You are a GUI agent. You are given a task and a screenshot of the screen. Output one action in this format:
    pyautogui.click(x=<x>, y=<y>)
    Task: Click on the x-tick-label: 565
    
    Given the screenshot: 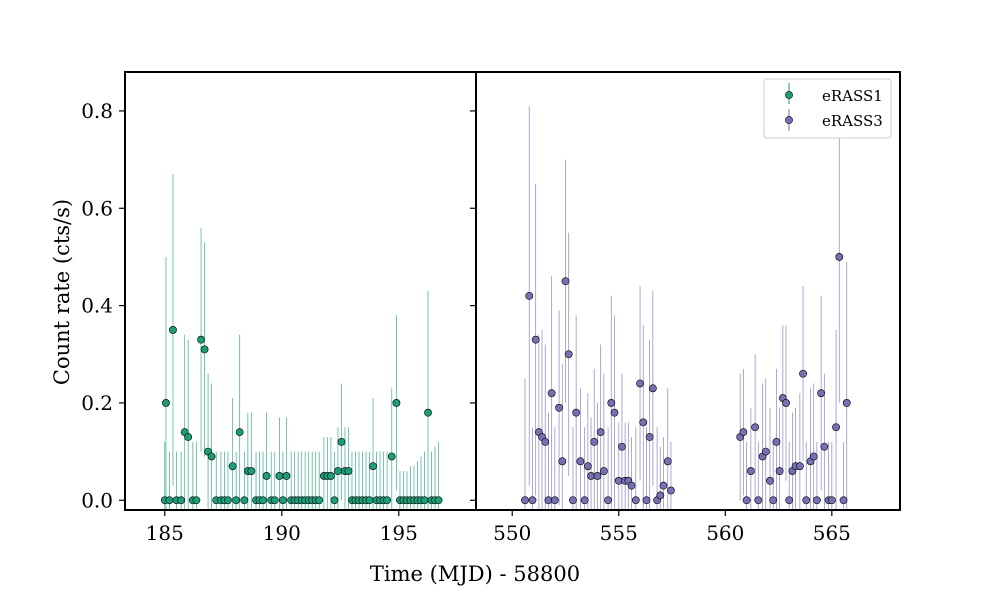 What is the action you would take?
    pyautogui.click(x=832, y=533)
    